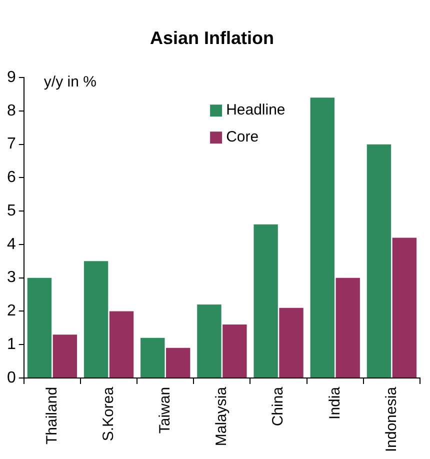  Describe the element at coordinates (51, 415) in the screenshot. I see `x-tick-label: Thailand` at that location.